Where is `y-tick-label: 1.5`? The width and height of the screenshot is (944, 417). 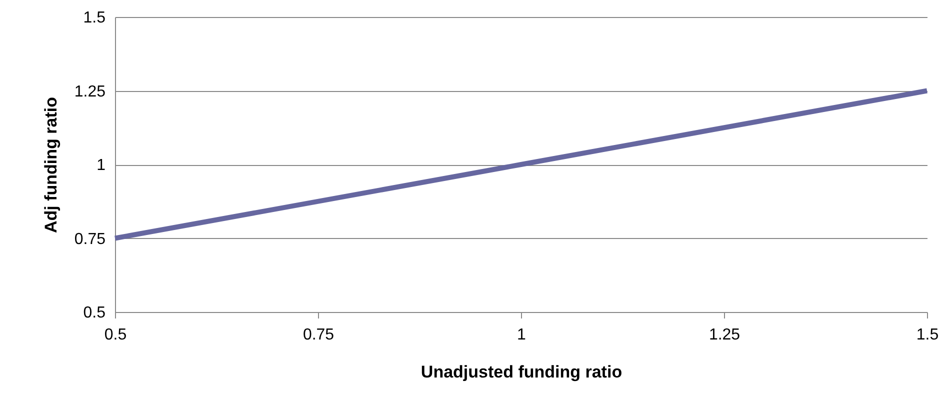
y-tick-label: 1.5 is located at coordinates (94, 18).